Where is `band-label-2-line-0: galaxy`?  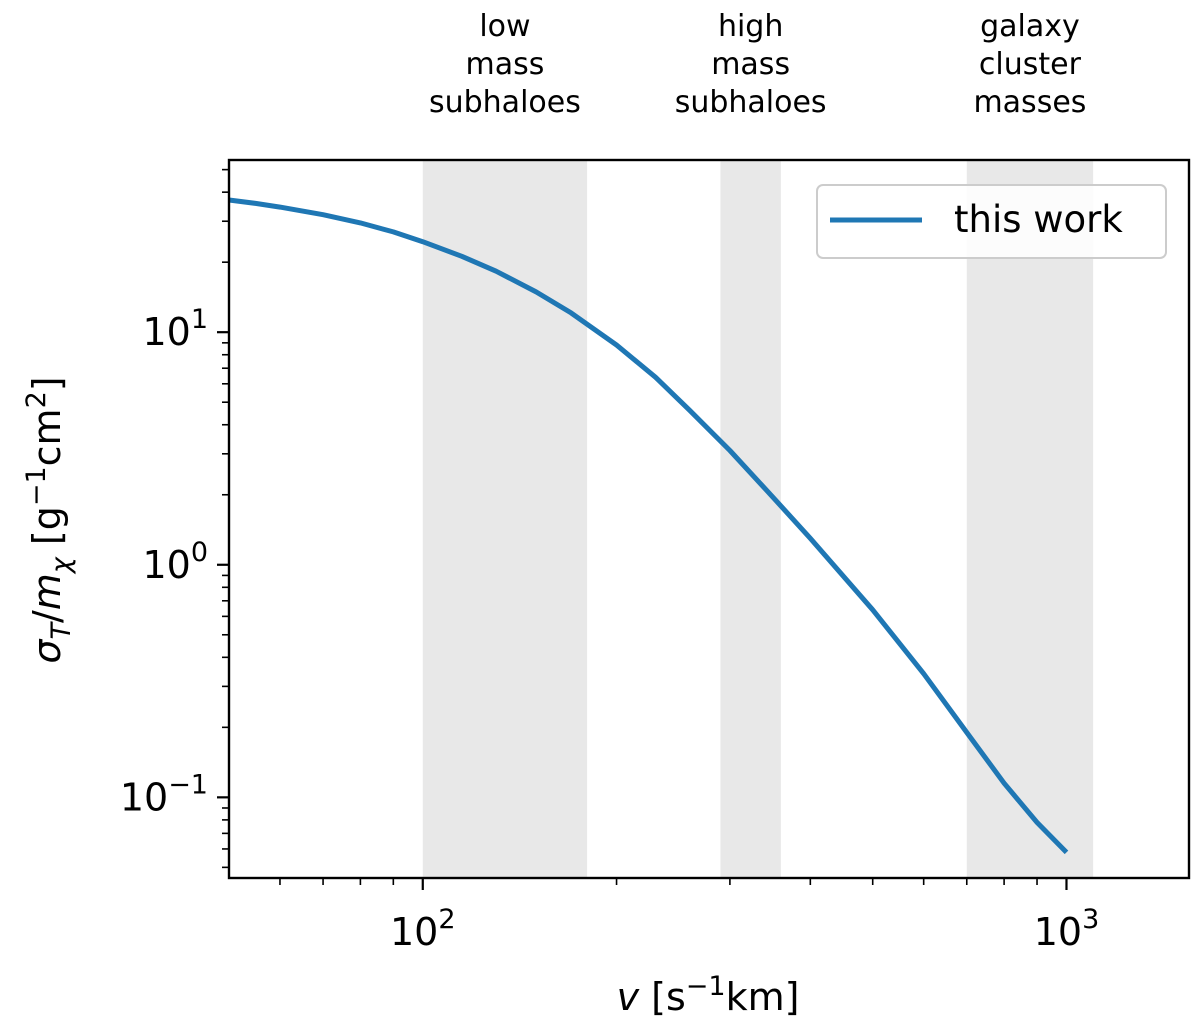 band-label-2-line-0: galaxy is located at coordinates (1030, 26).